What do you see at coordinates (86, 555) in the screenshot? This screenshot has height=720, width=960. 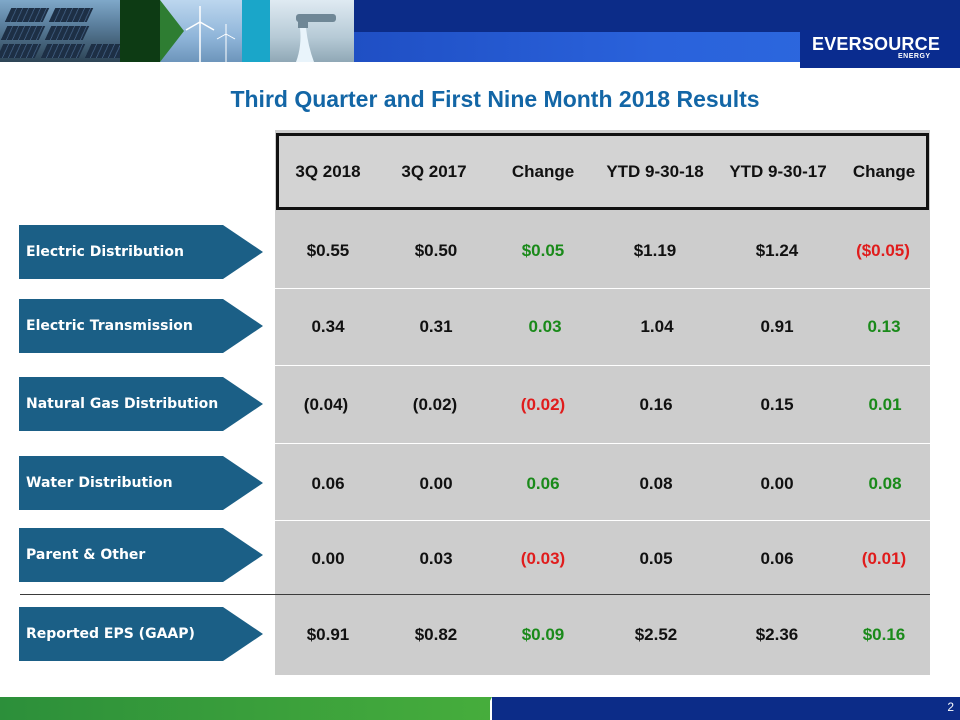 I see `row-label-text: Parent & Other` at bounding box center [86, 555].